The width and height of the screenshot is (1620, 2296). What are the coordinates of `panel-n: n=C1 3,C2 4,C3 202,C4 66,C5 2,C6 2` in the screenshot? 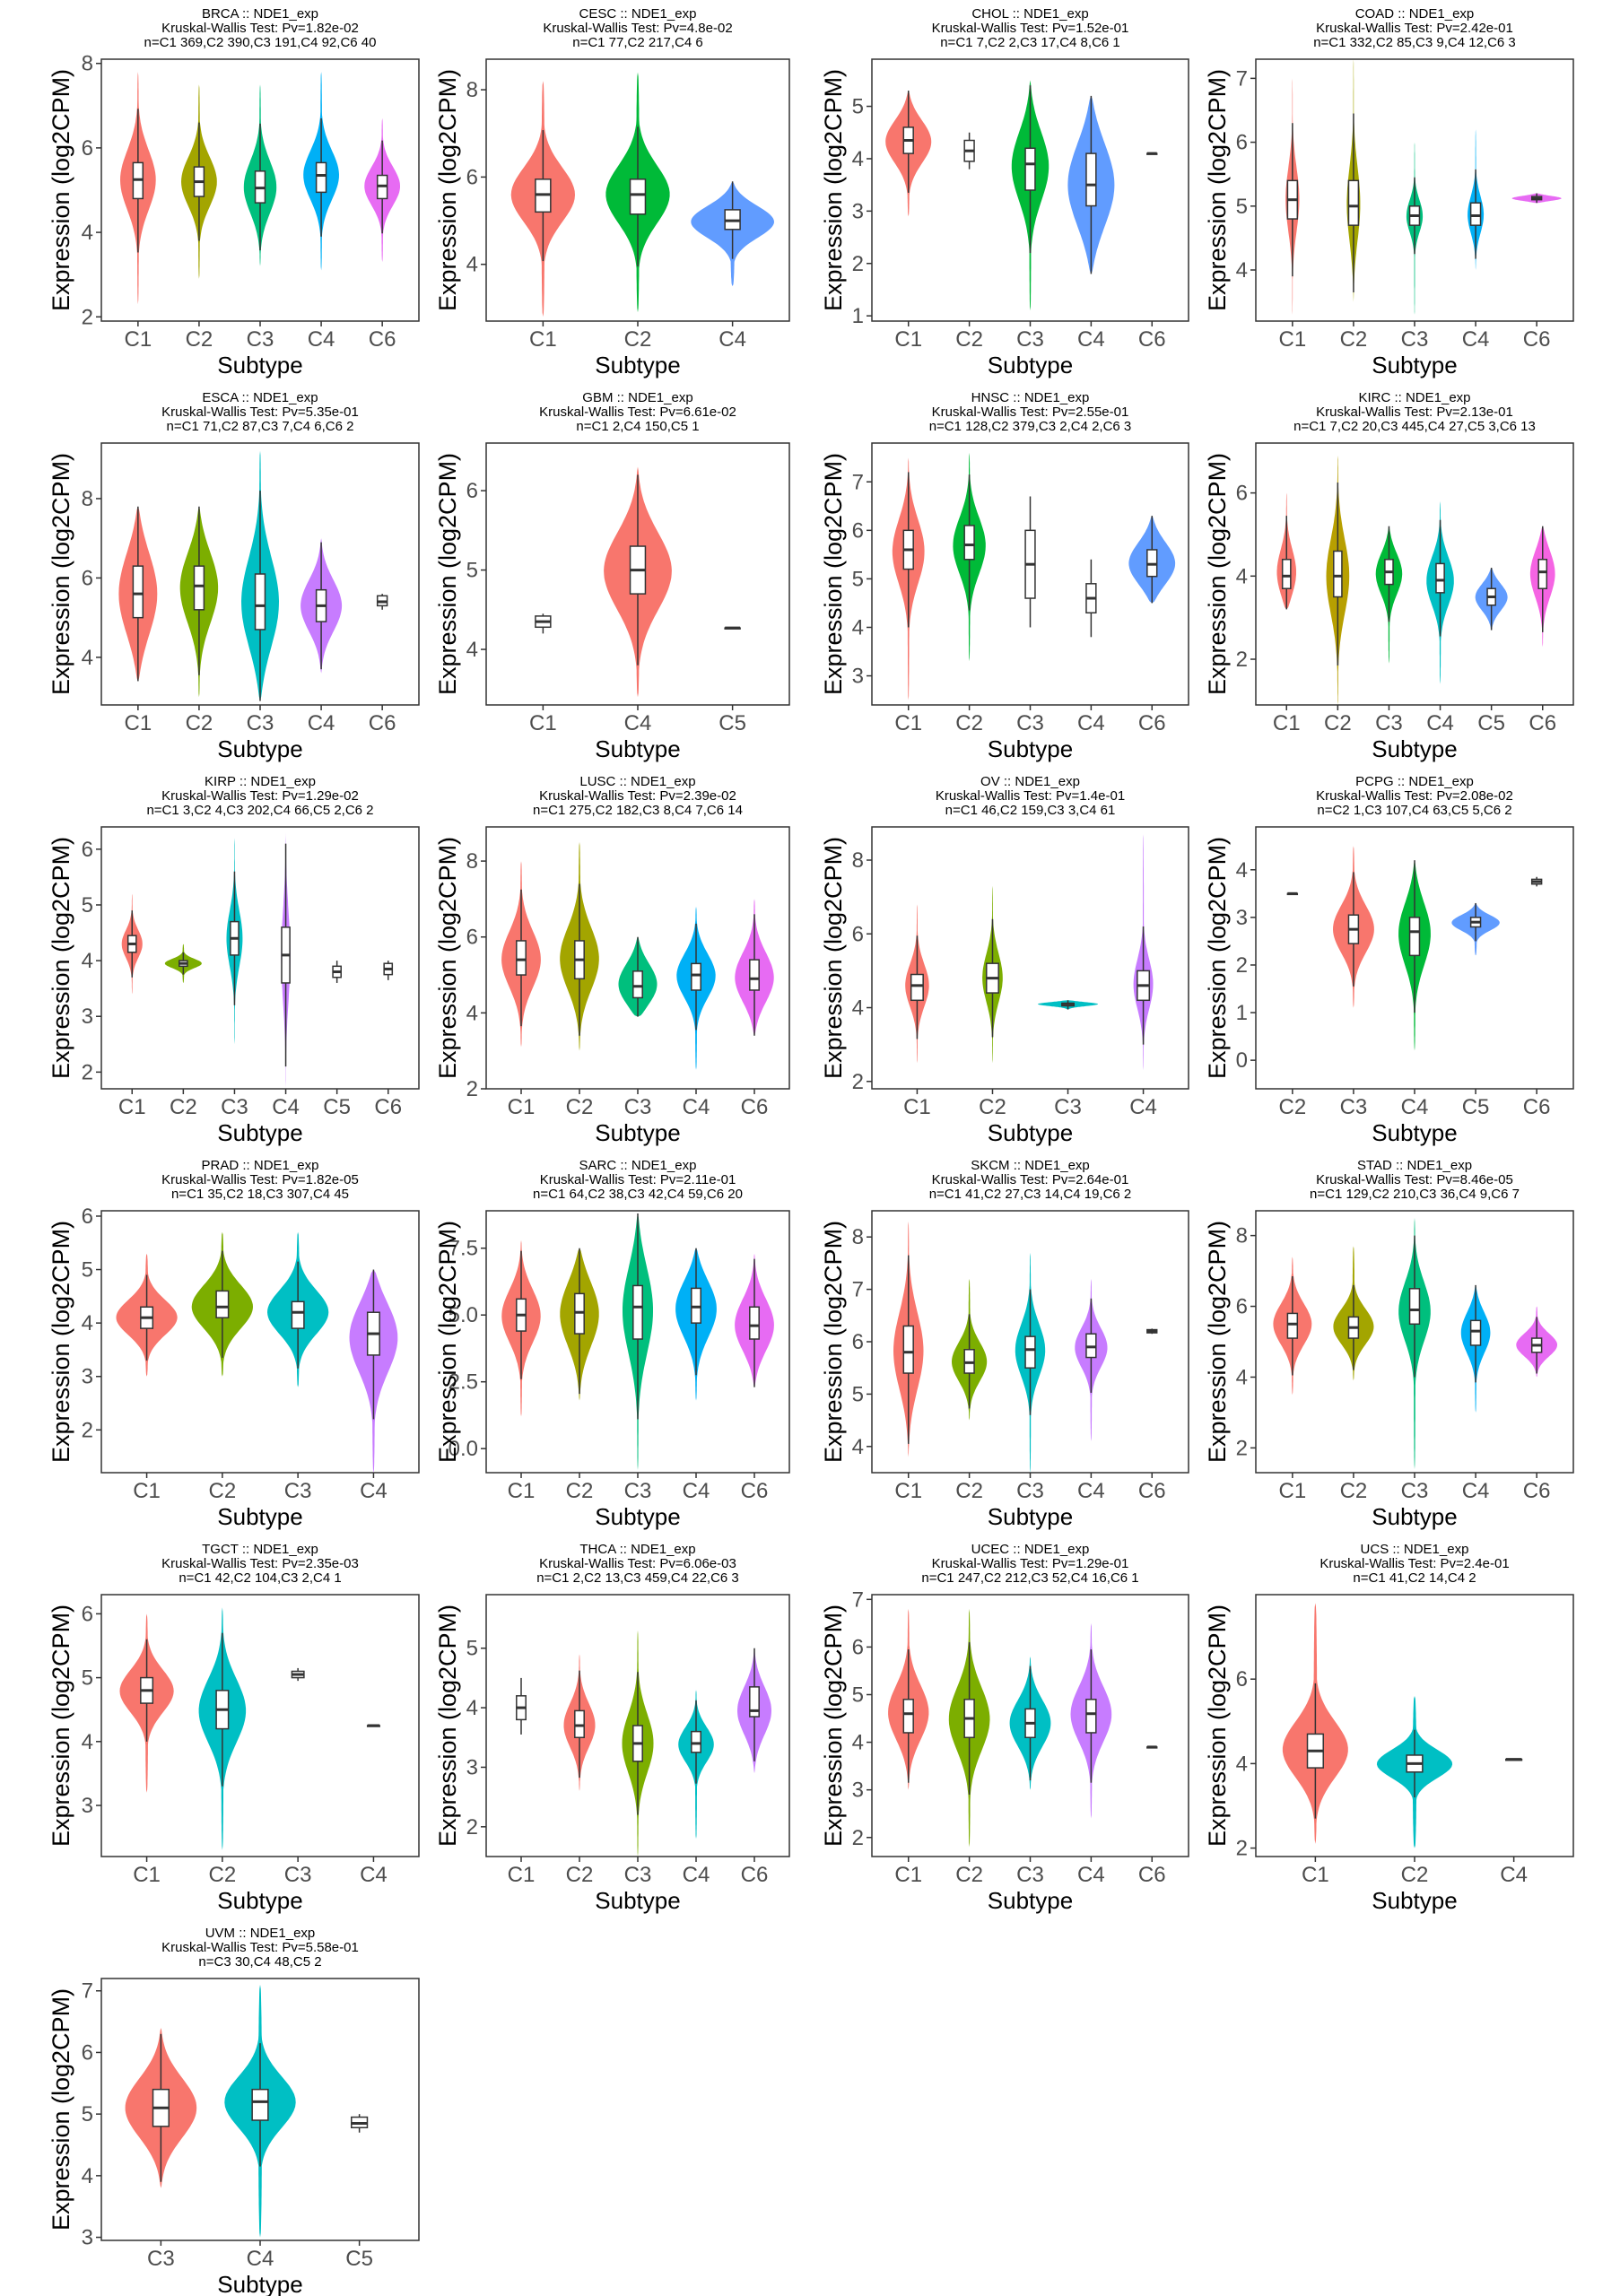 It's located at (260, 810).